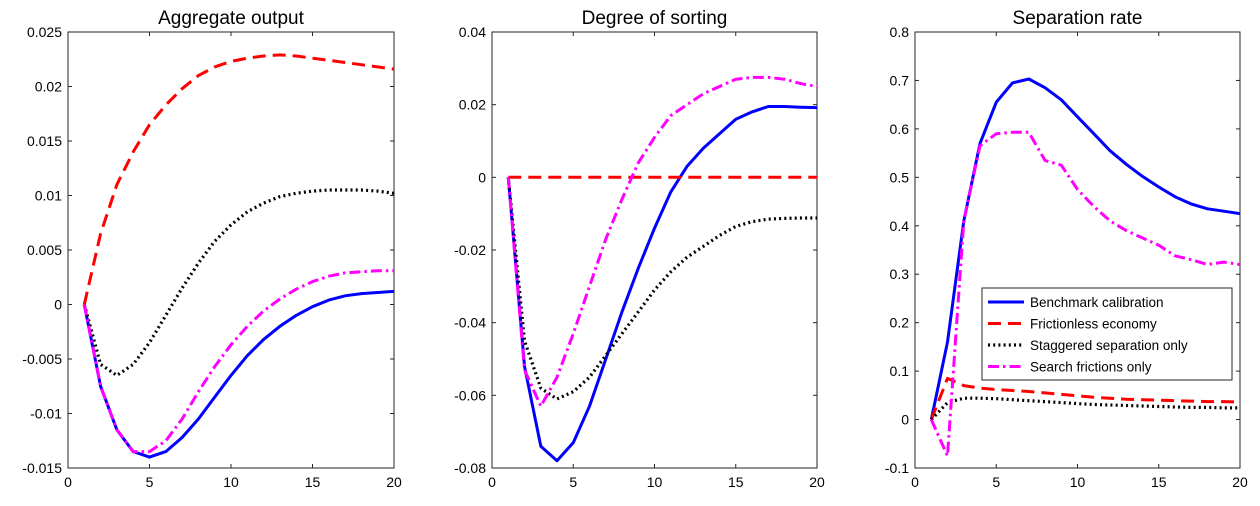  What do you see at coordinates (900, 274) in the screenshot?
I see `y-tick-label: 0.3` at bounding box center [900, 274].